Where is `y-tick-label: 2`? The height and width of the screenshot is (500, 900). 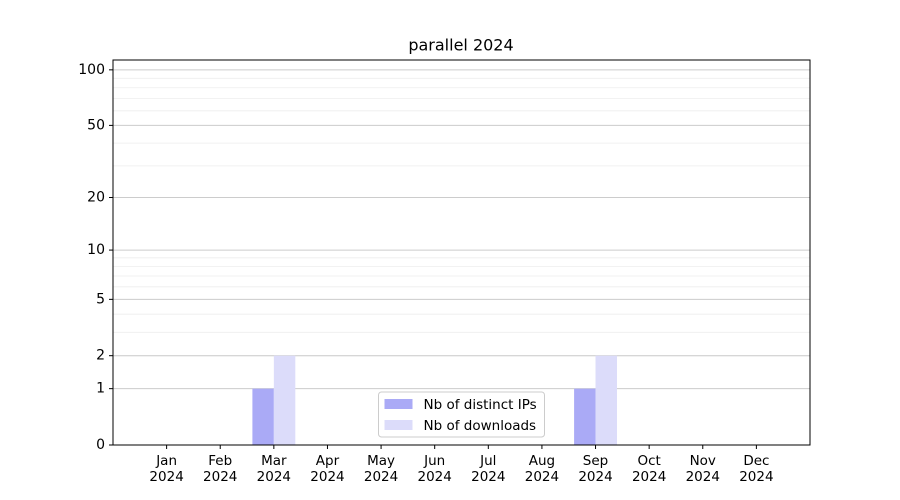
y-tick-label: 2 is located at coordinates (100, 356).